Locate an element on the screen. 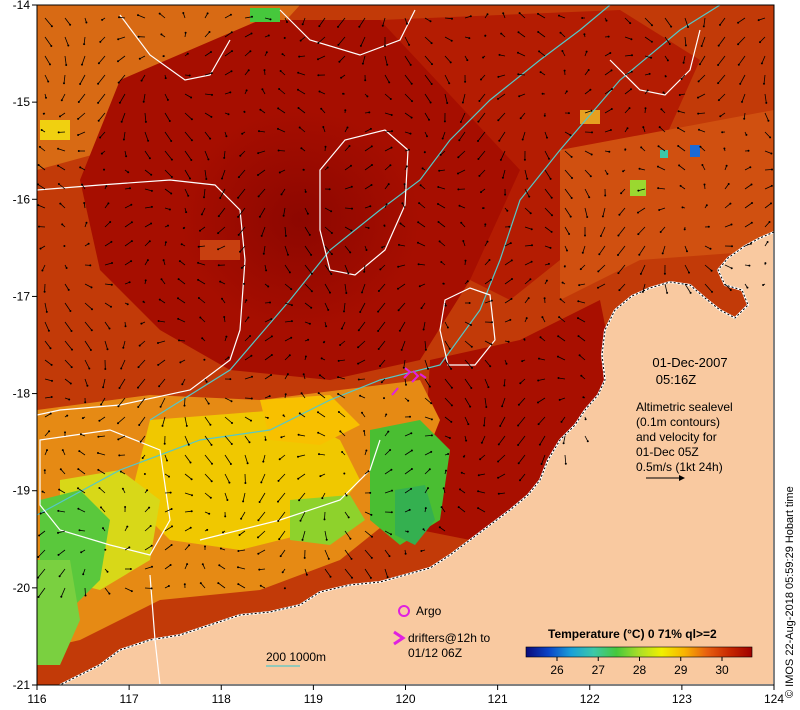  colorbar: Temperature (°C) 0 71% ql>=2 26 27 28 29 30 is located at coordinates (639, 652).